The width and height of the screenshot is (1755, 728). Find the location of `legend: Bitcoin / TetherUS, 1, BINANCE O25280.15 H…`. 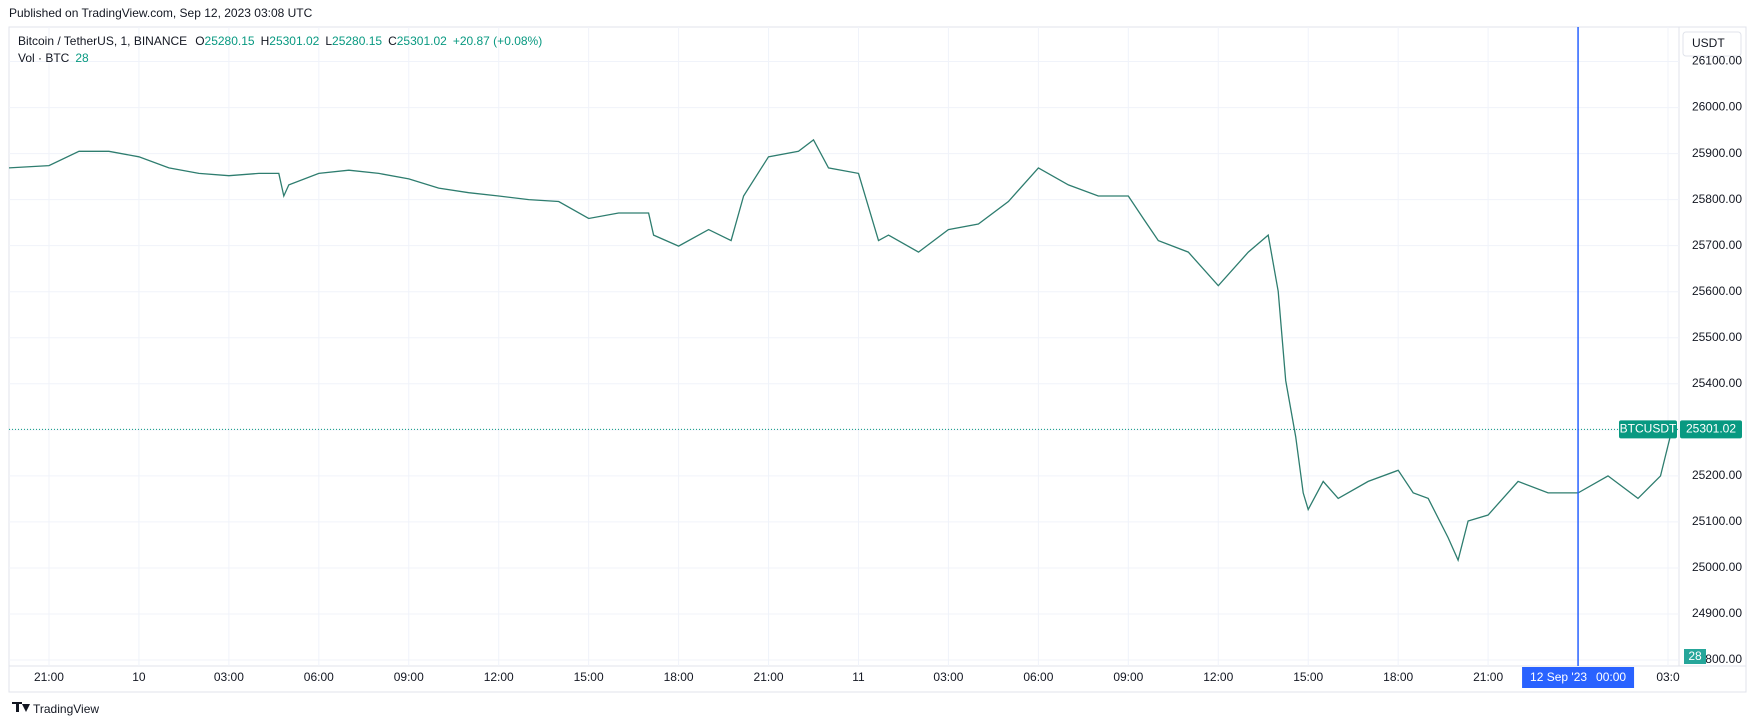

legend: Bitcoin / TetherUS, 1, BINANCE O25280.15 H… is located at coordinates (280, 41).